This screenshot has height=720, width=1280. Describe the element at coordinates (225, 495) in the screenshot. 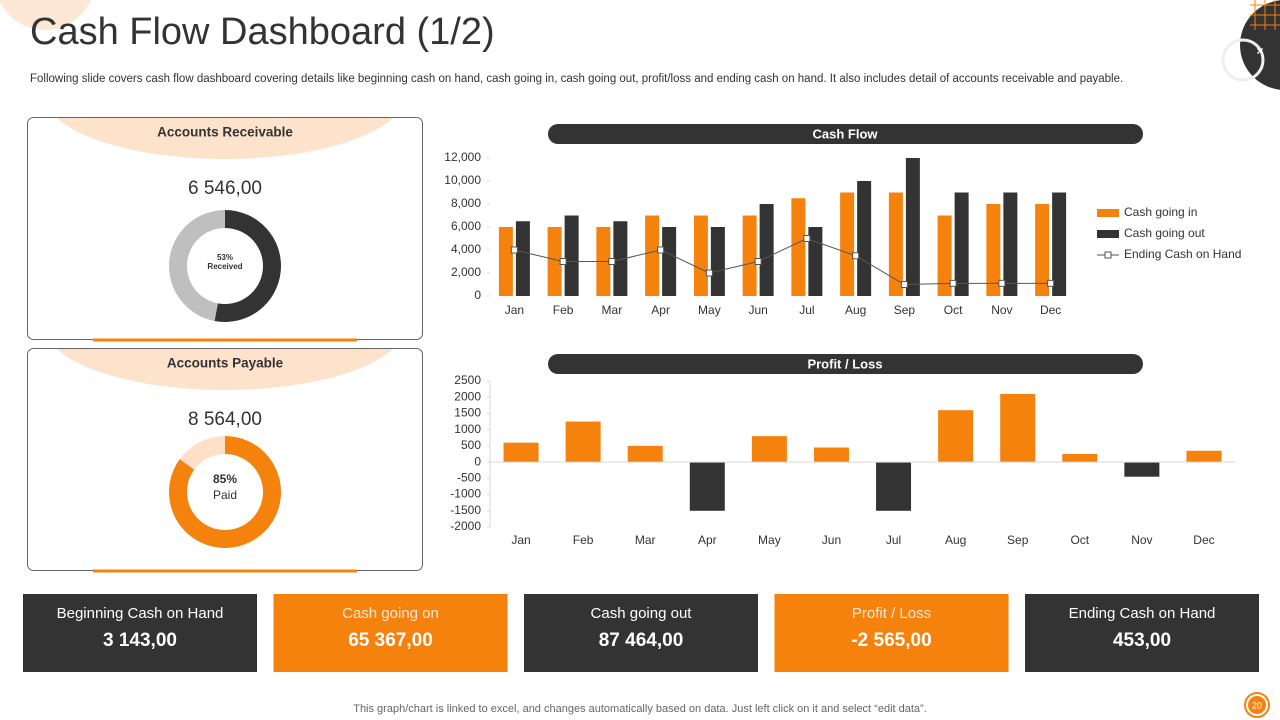

I see `donut-category: Paid` at that location.